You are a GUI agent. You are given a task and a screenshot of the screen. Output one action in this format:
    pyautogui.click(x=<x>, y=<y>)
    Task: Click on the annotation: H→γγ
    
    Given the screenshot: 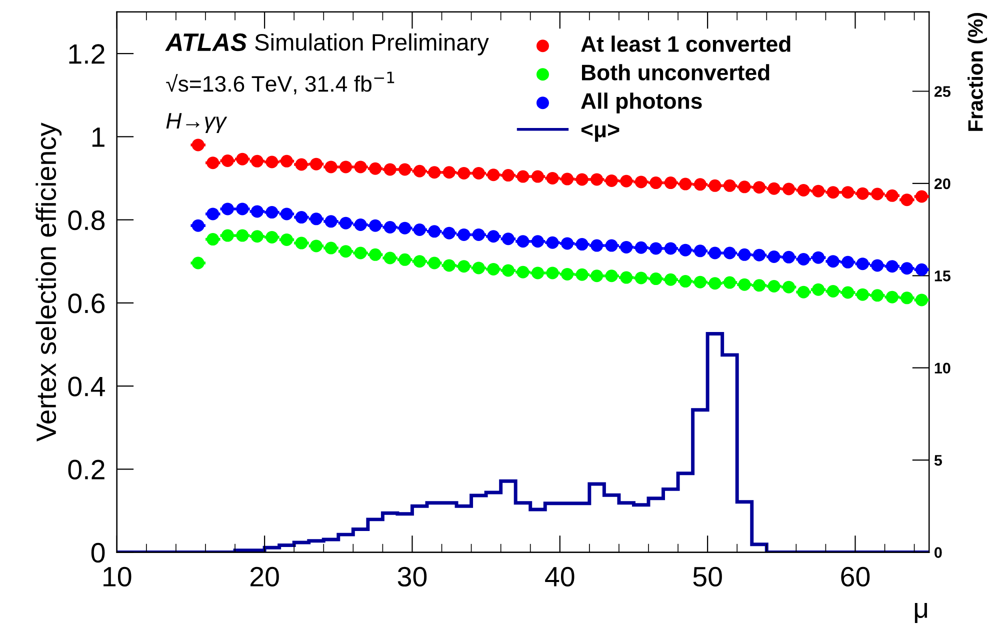 What is the action you would take?
    pyautogui.click(x=197, y=123)
    